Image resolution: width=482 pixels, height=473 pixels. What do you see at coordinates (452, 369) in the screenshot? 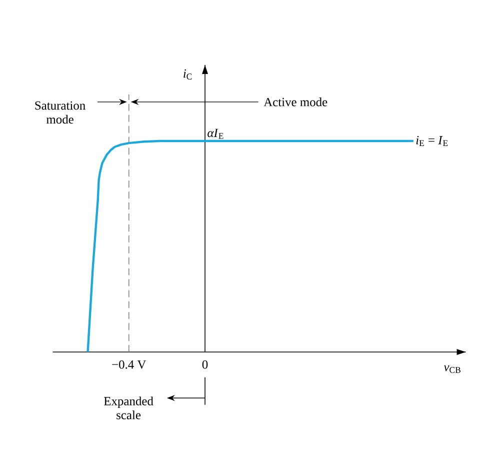
I see `x-axis-title: v$_{CB}$` at bounding box center [452, 369].